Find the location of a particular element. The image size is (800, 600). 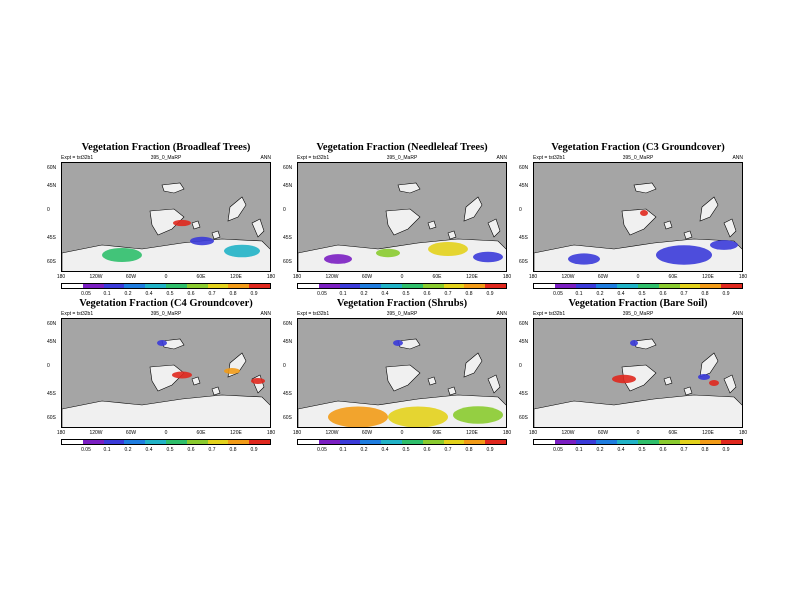

colorbar-label: 0.2 is located at coordinates (364, 294).